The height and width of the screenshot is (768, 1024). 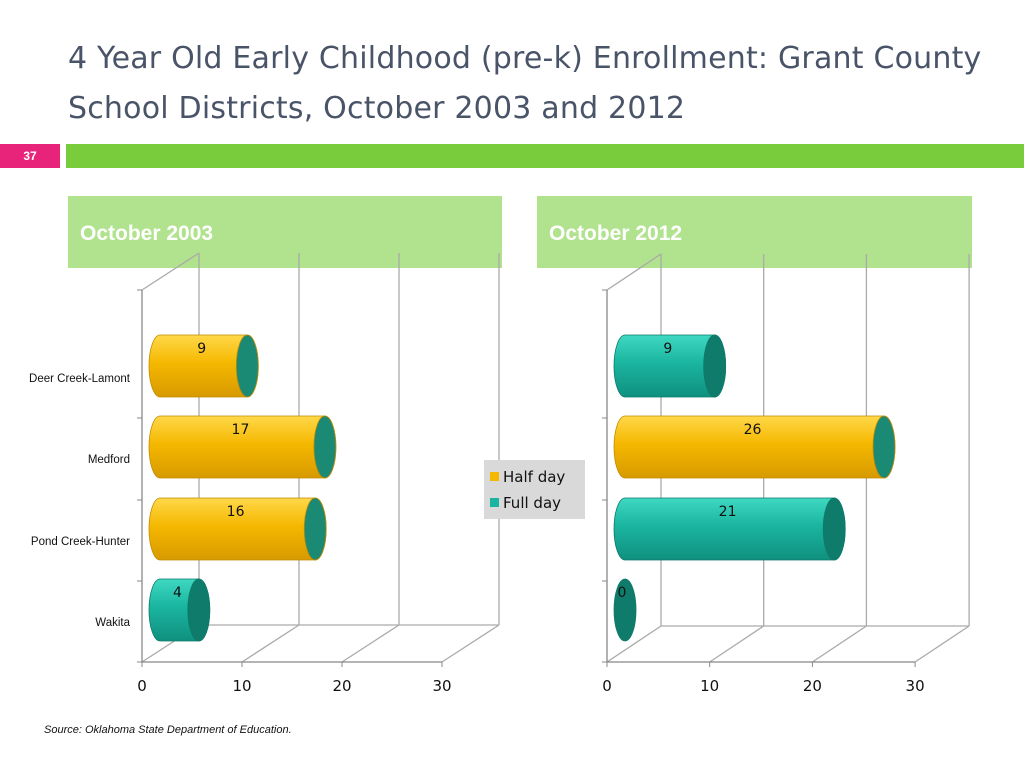 I want to click on legend-item-half-day: Half day, so click(x=537, y=477).